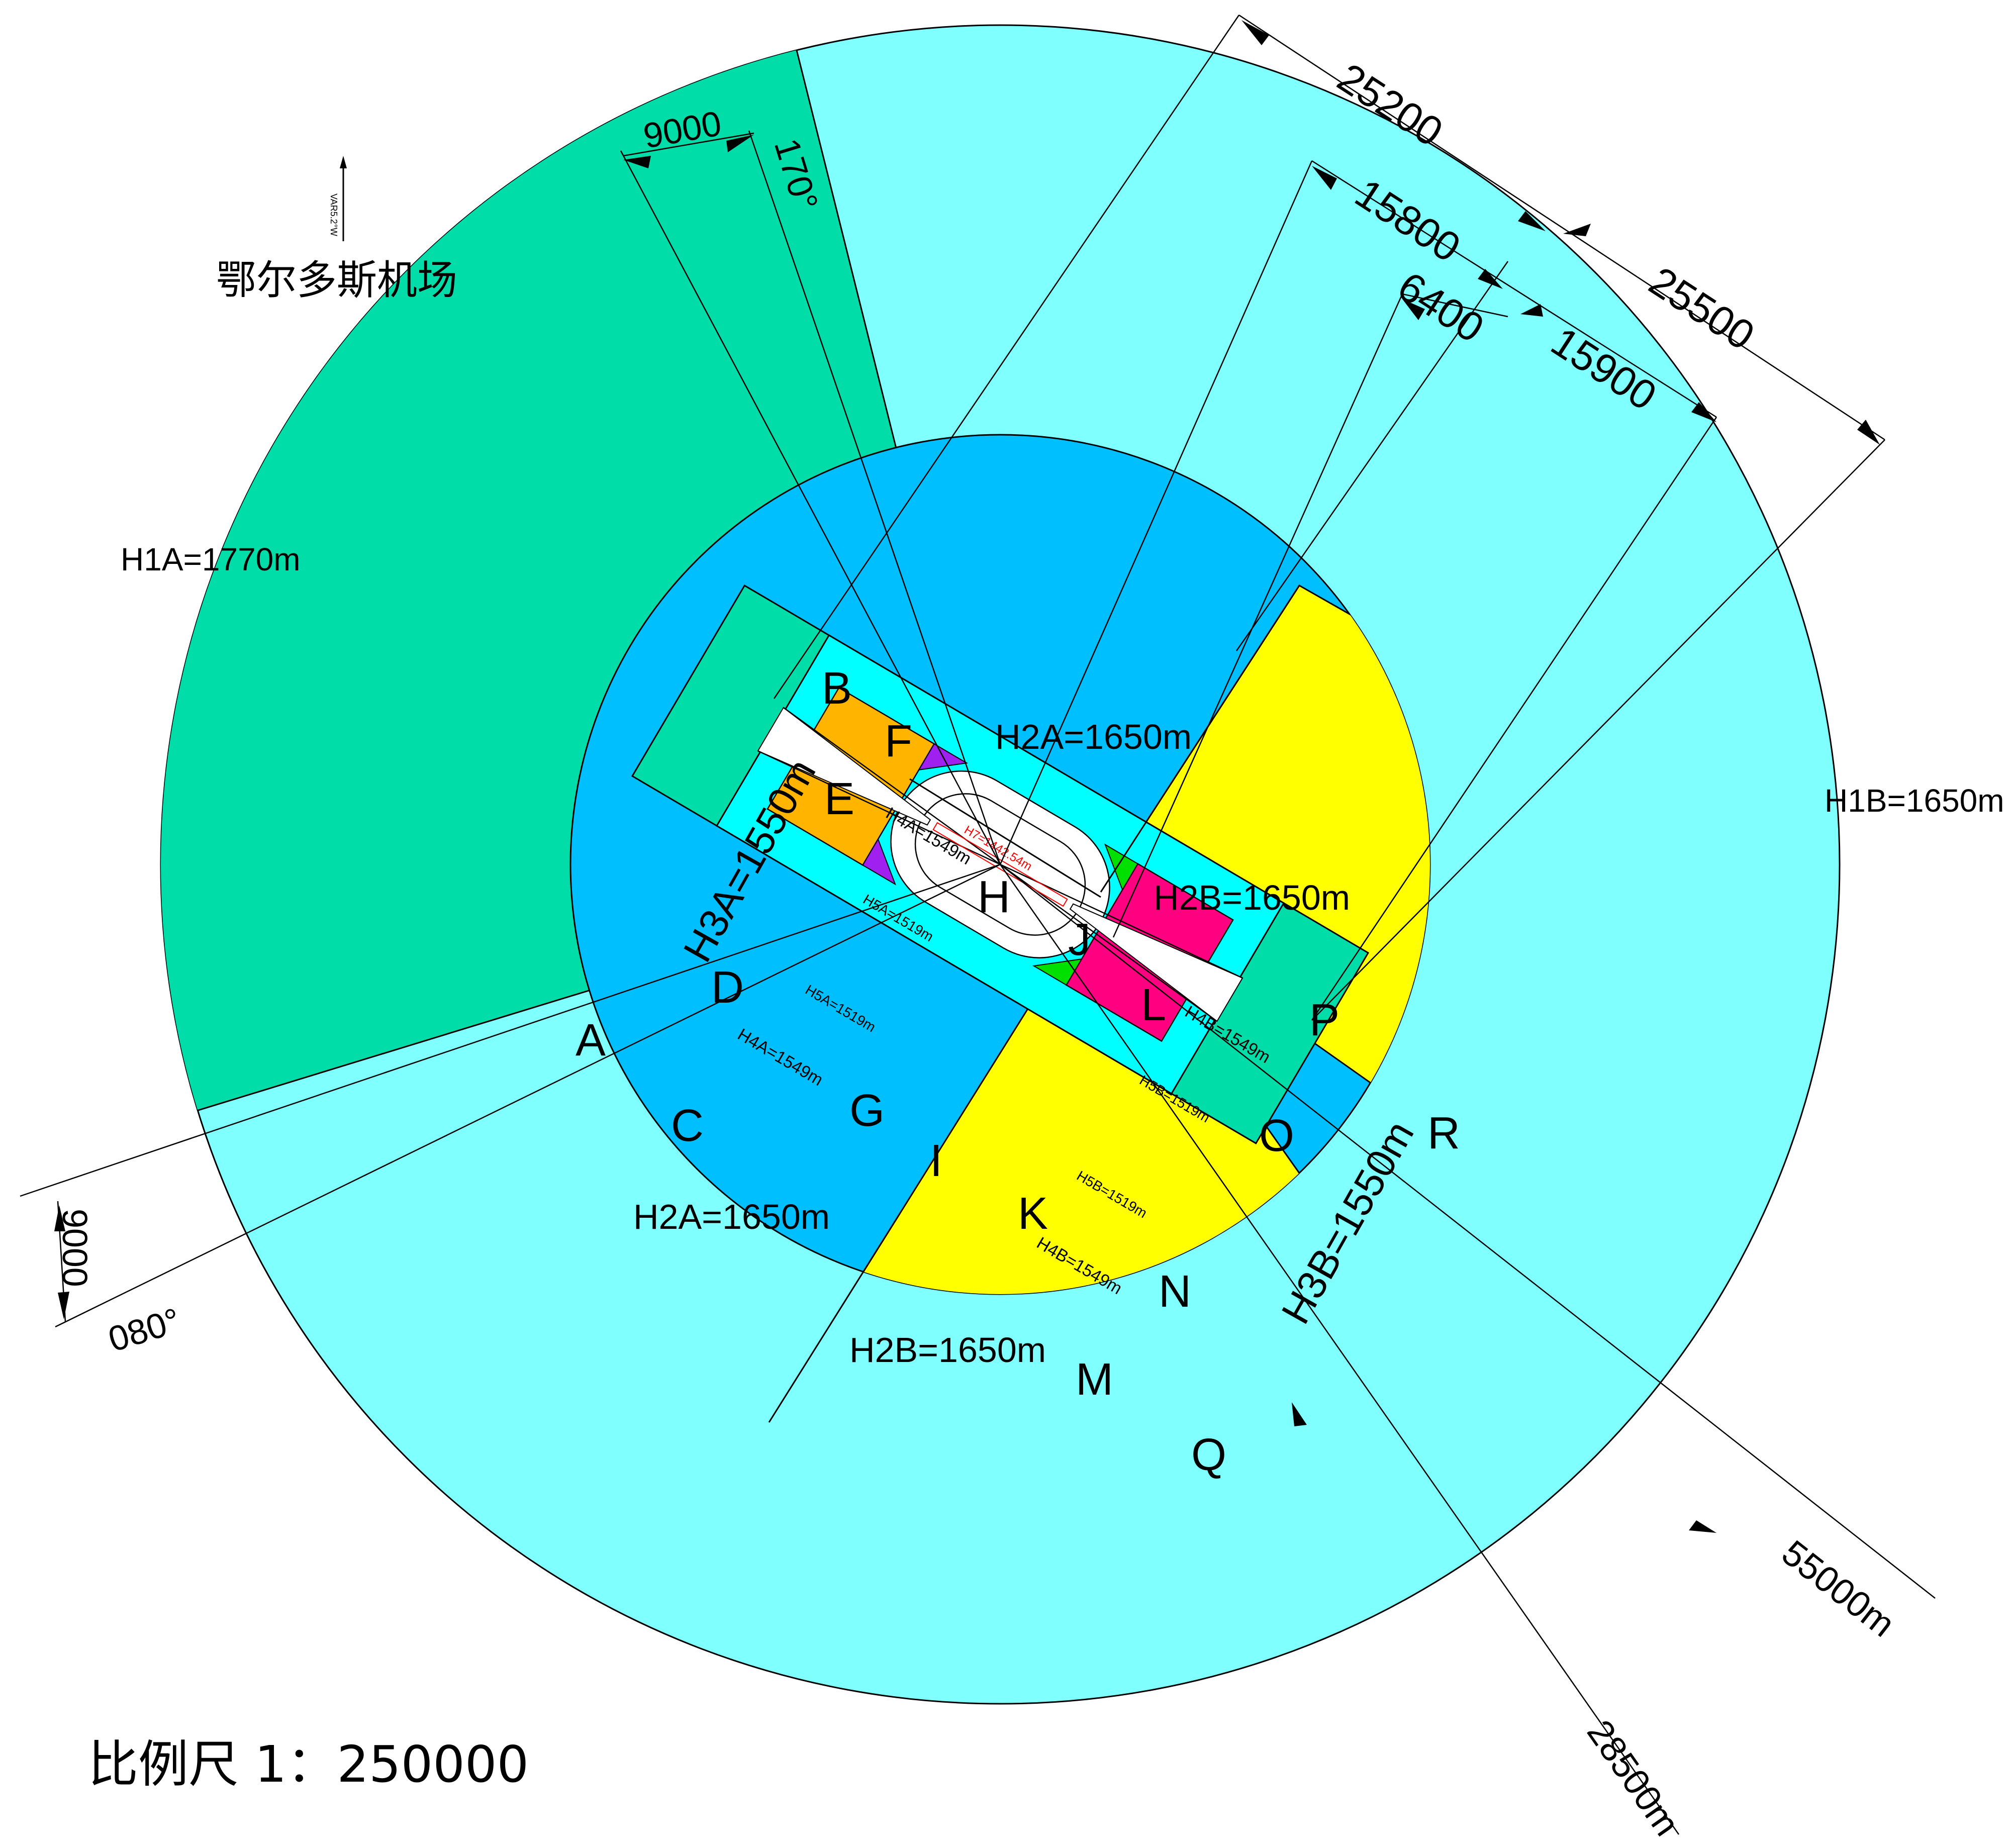 The height and width of the screenshot is (1848, 2011). What do you see at coordinates (1093, 737) in the screenshot?
I see `h2a-top-label: H2A=1650m` at bounding box center [1093, 737].